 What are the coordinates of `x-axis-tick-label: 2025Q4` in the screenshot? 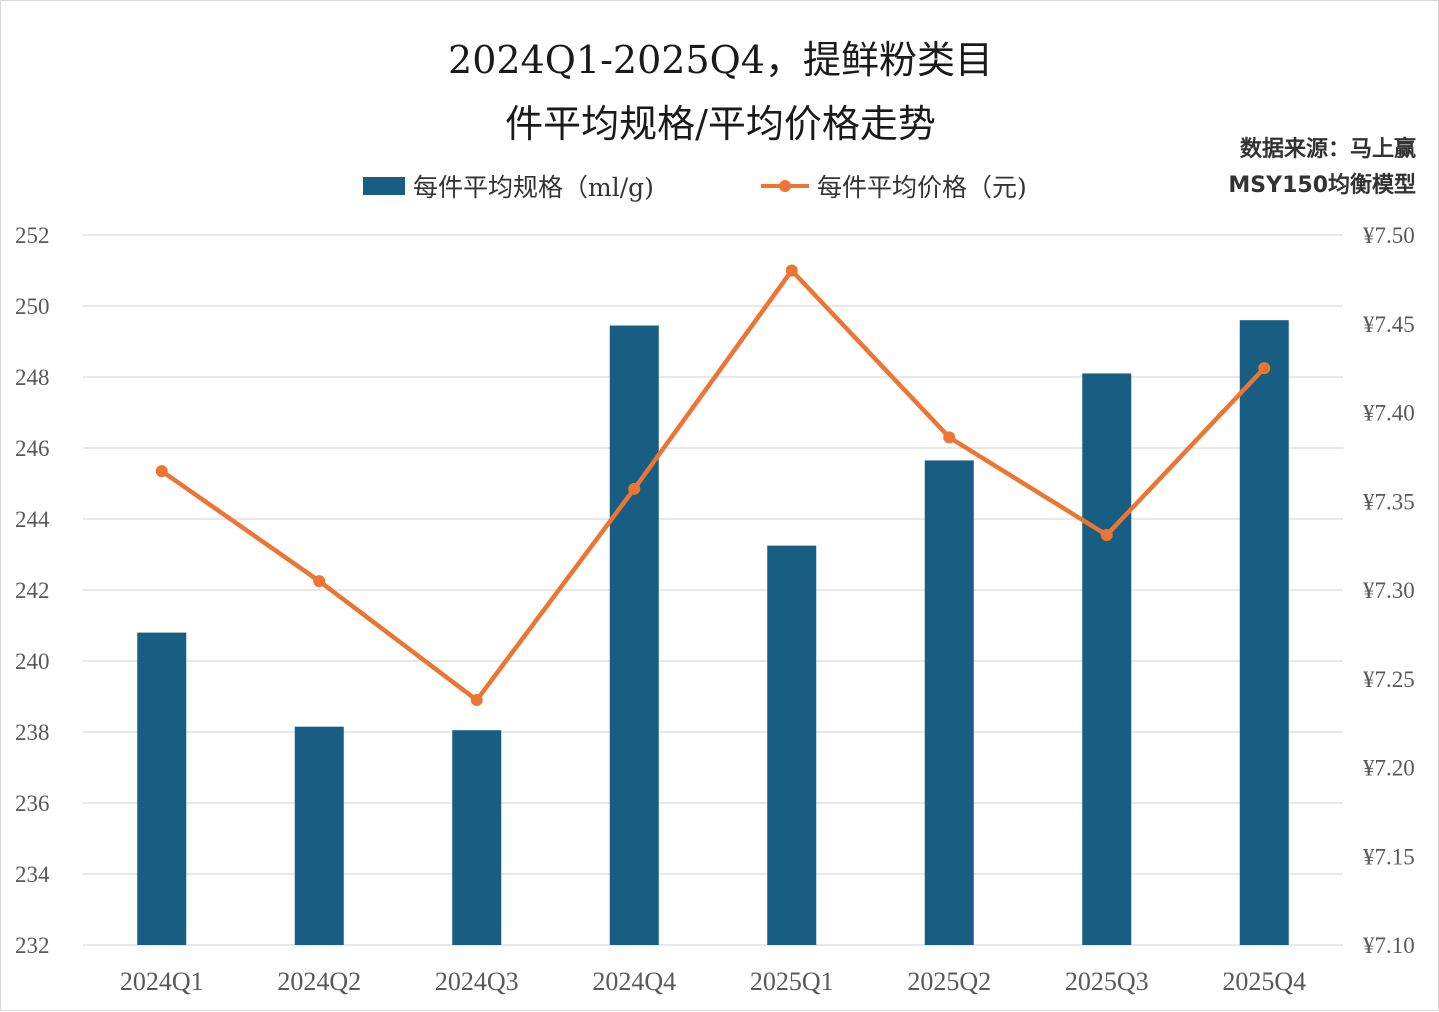 It's located at (1264, 981).